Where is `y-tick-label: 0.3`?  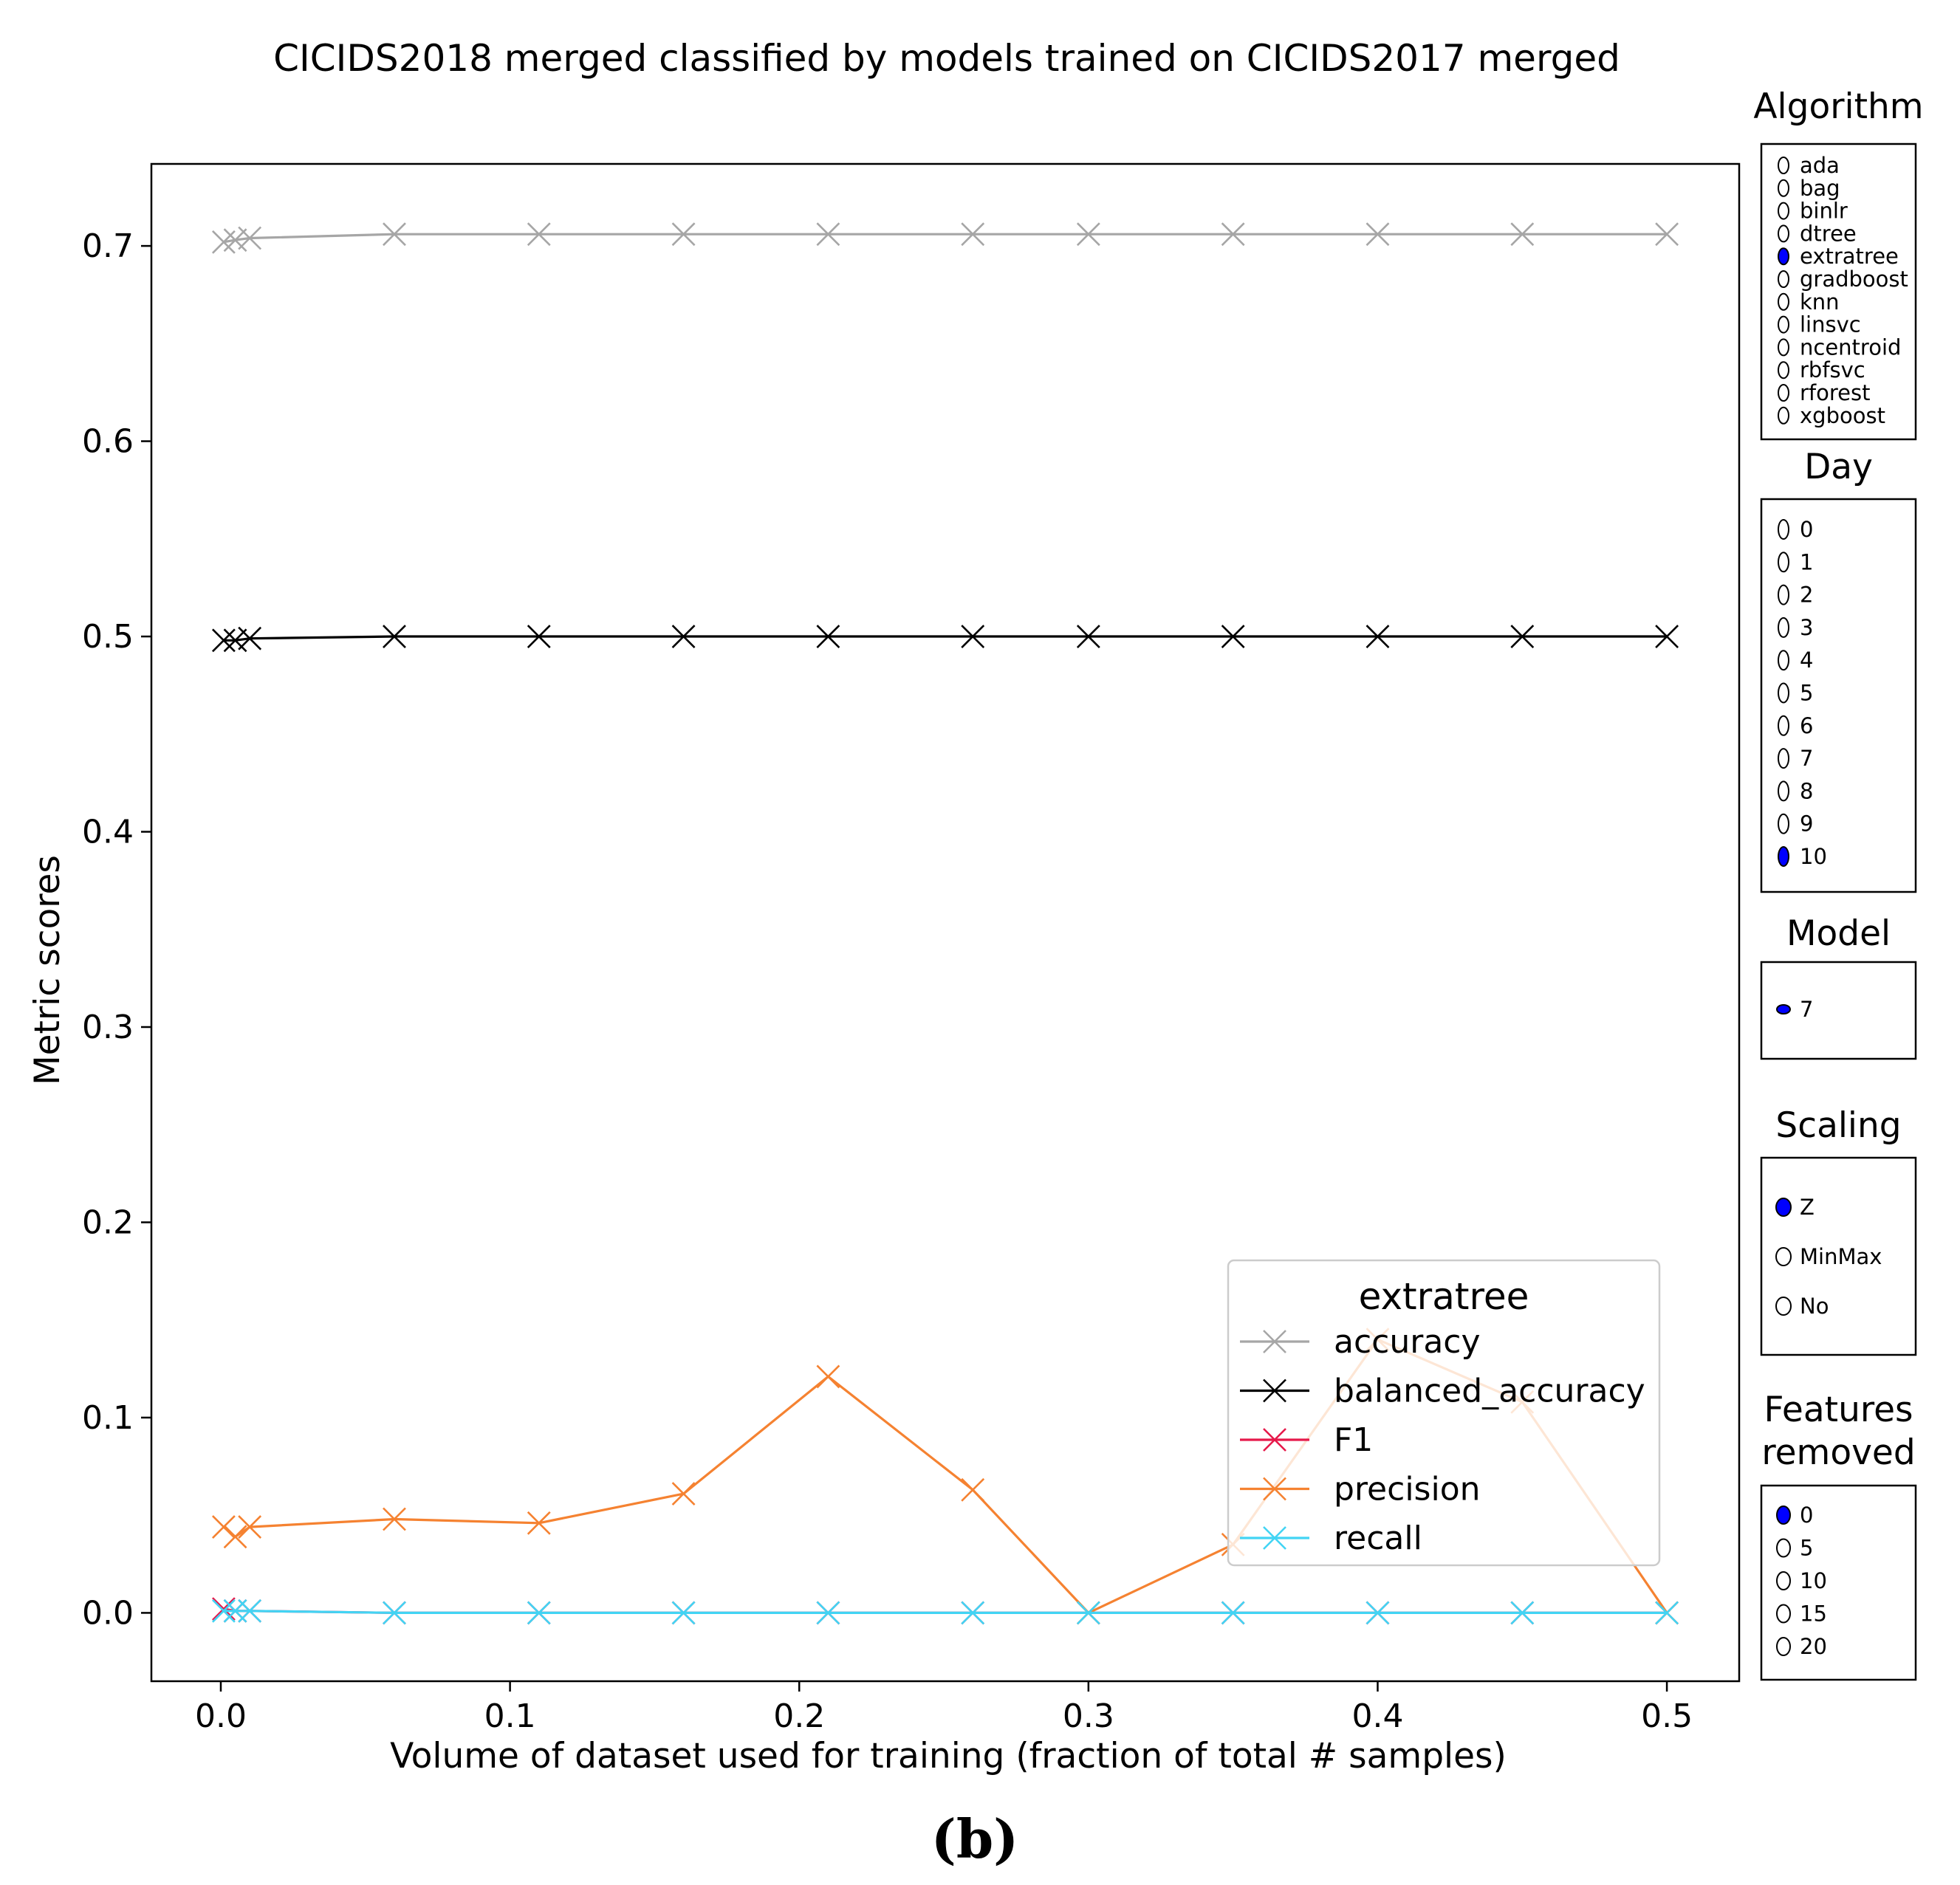
y-tick-label: 0.3 is located at coordinates (108, 1027).